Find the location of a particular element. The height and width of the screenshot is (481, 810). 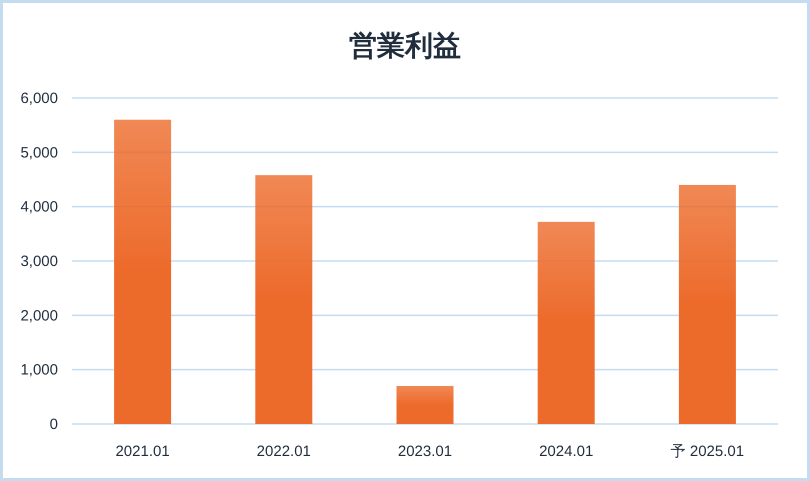

y-tick-label: 6,000 is located at coordinates (39, 98).